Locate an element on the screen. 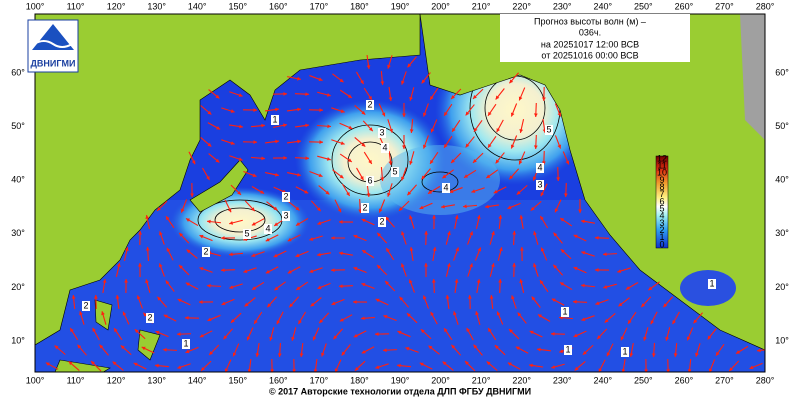 The width and height of the screenshot is (800, 400). title-line: на 20251017 12:00 ВСВ is located at coordinates (590, 44).